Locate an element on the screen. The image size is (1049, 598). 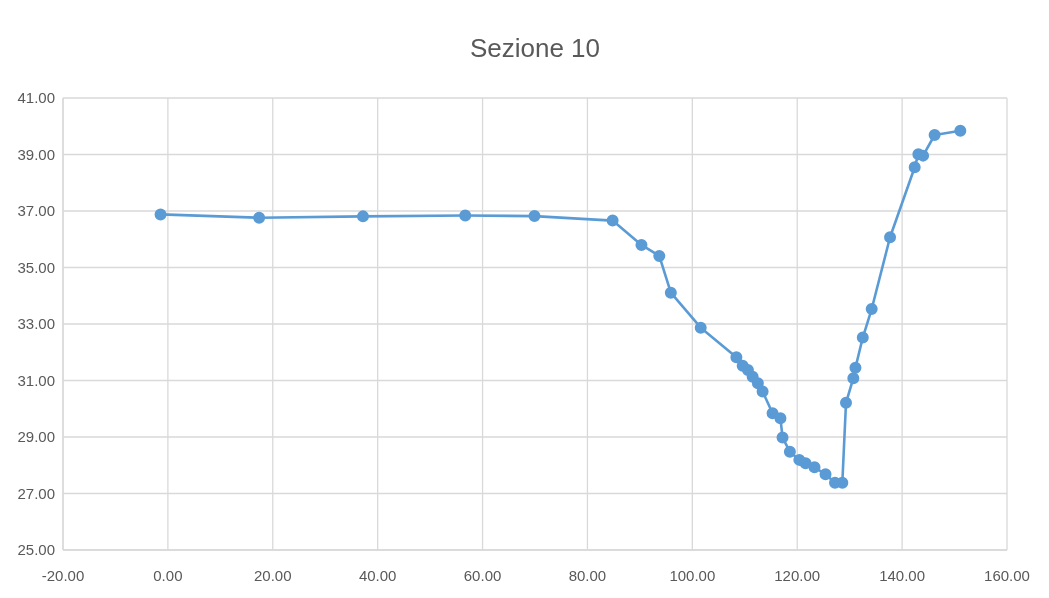
x-tick-label: 40.00 is located at coordinates (377, 575).